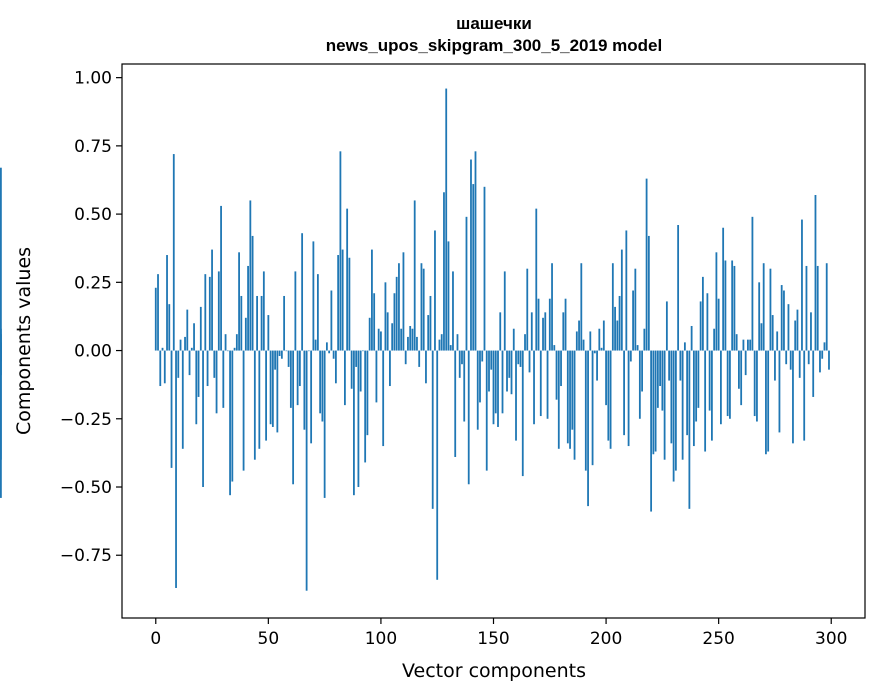 This screenshot has width=880, height=696. Describe the element at coordinates (381, 639) in the screenshot. I see `x-tick-label-100: 100` at that location.